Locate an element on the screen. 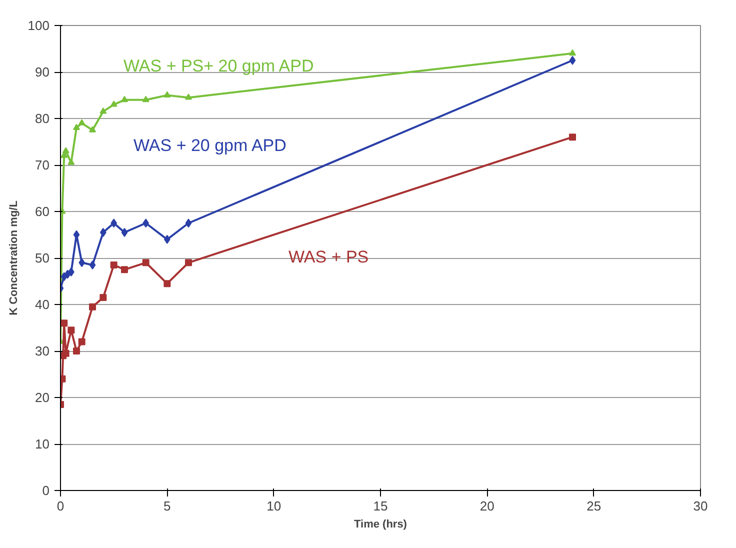  y-tick-label: 50 is located at coordinates (42, 258).